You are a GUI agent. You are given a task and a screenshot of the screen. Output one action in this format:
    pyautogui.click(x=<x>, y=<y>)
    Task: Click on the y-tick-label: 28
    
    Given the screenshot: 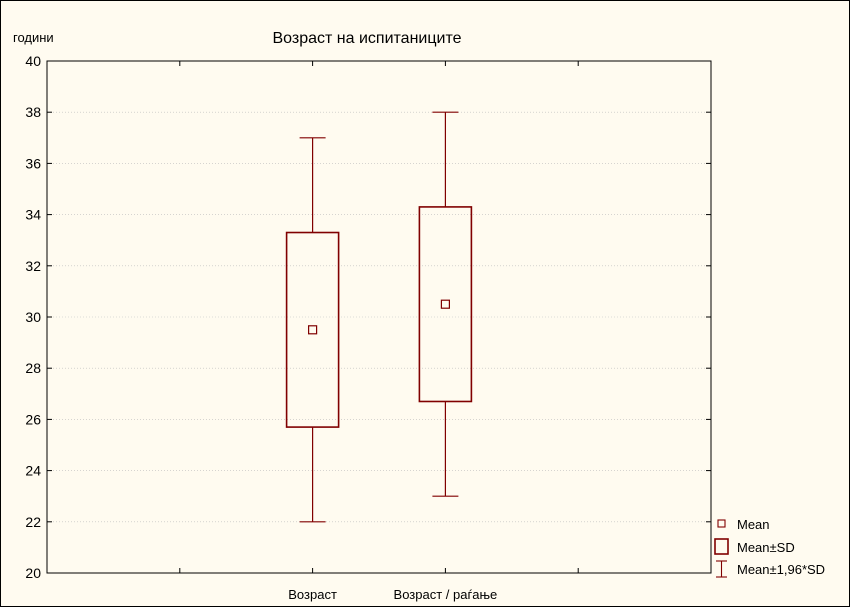 What is the action you would take?
    pyautogui.click(x=33, y=368)
    